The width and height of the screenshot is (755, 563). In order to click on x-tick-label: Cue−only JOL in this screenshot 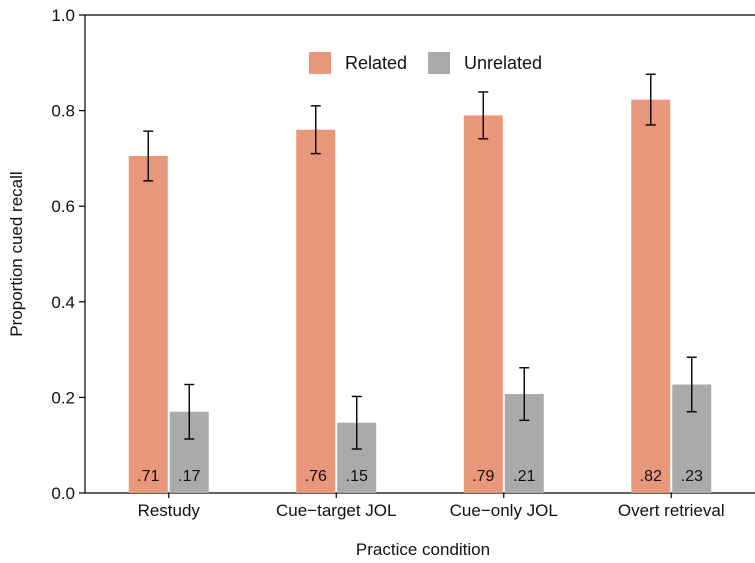, I will do `click(504, 510)`.